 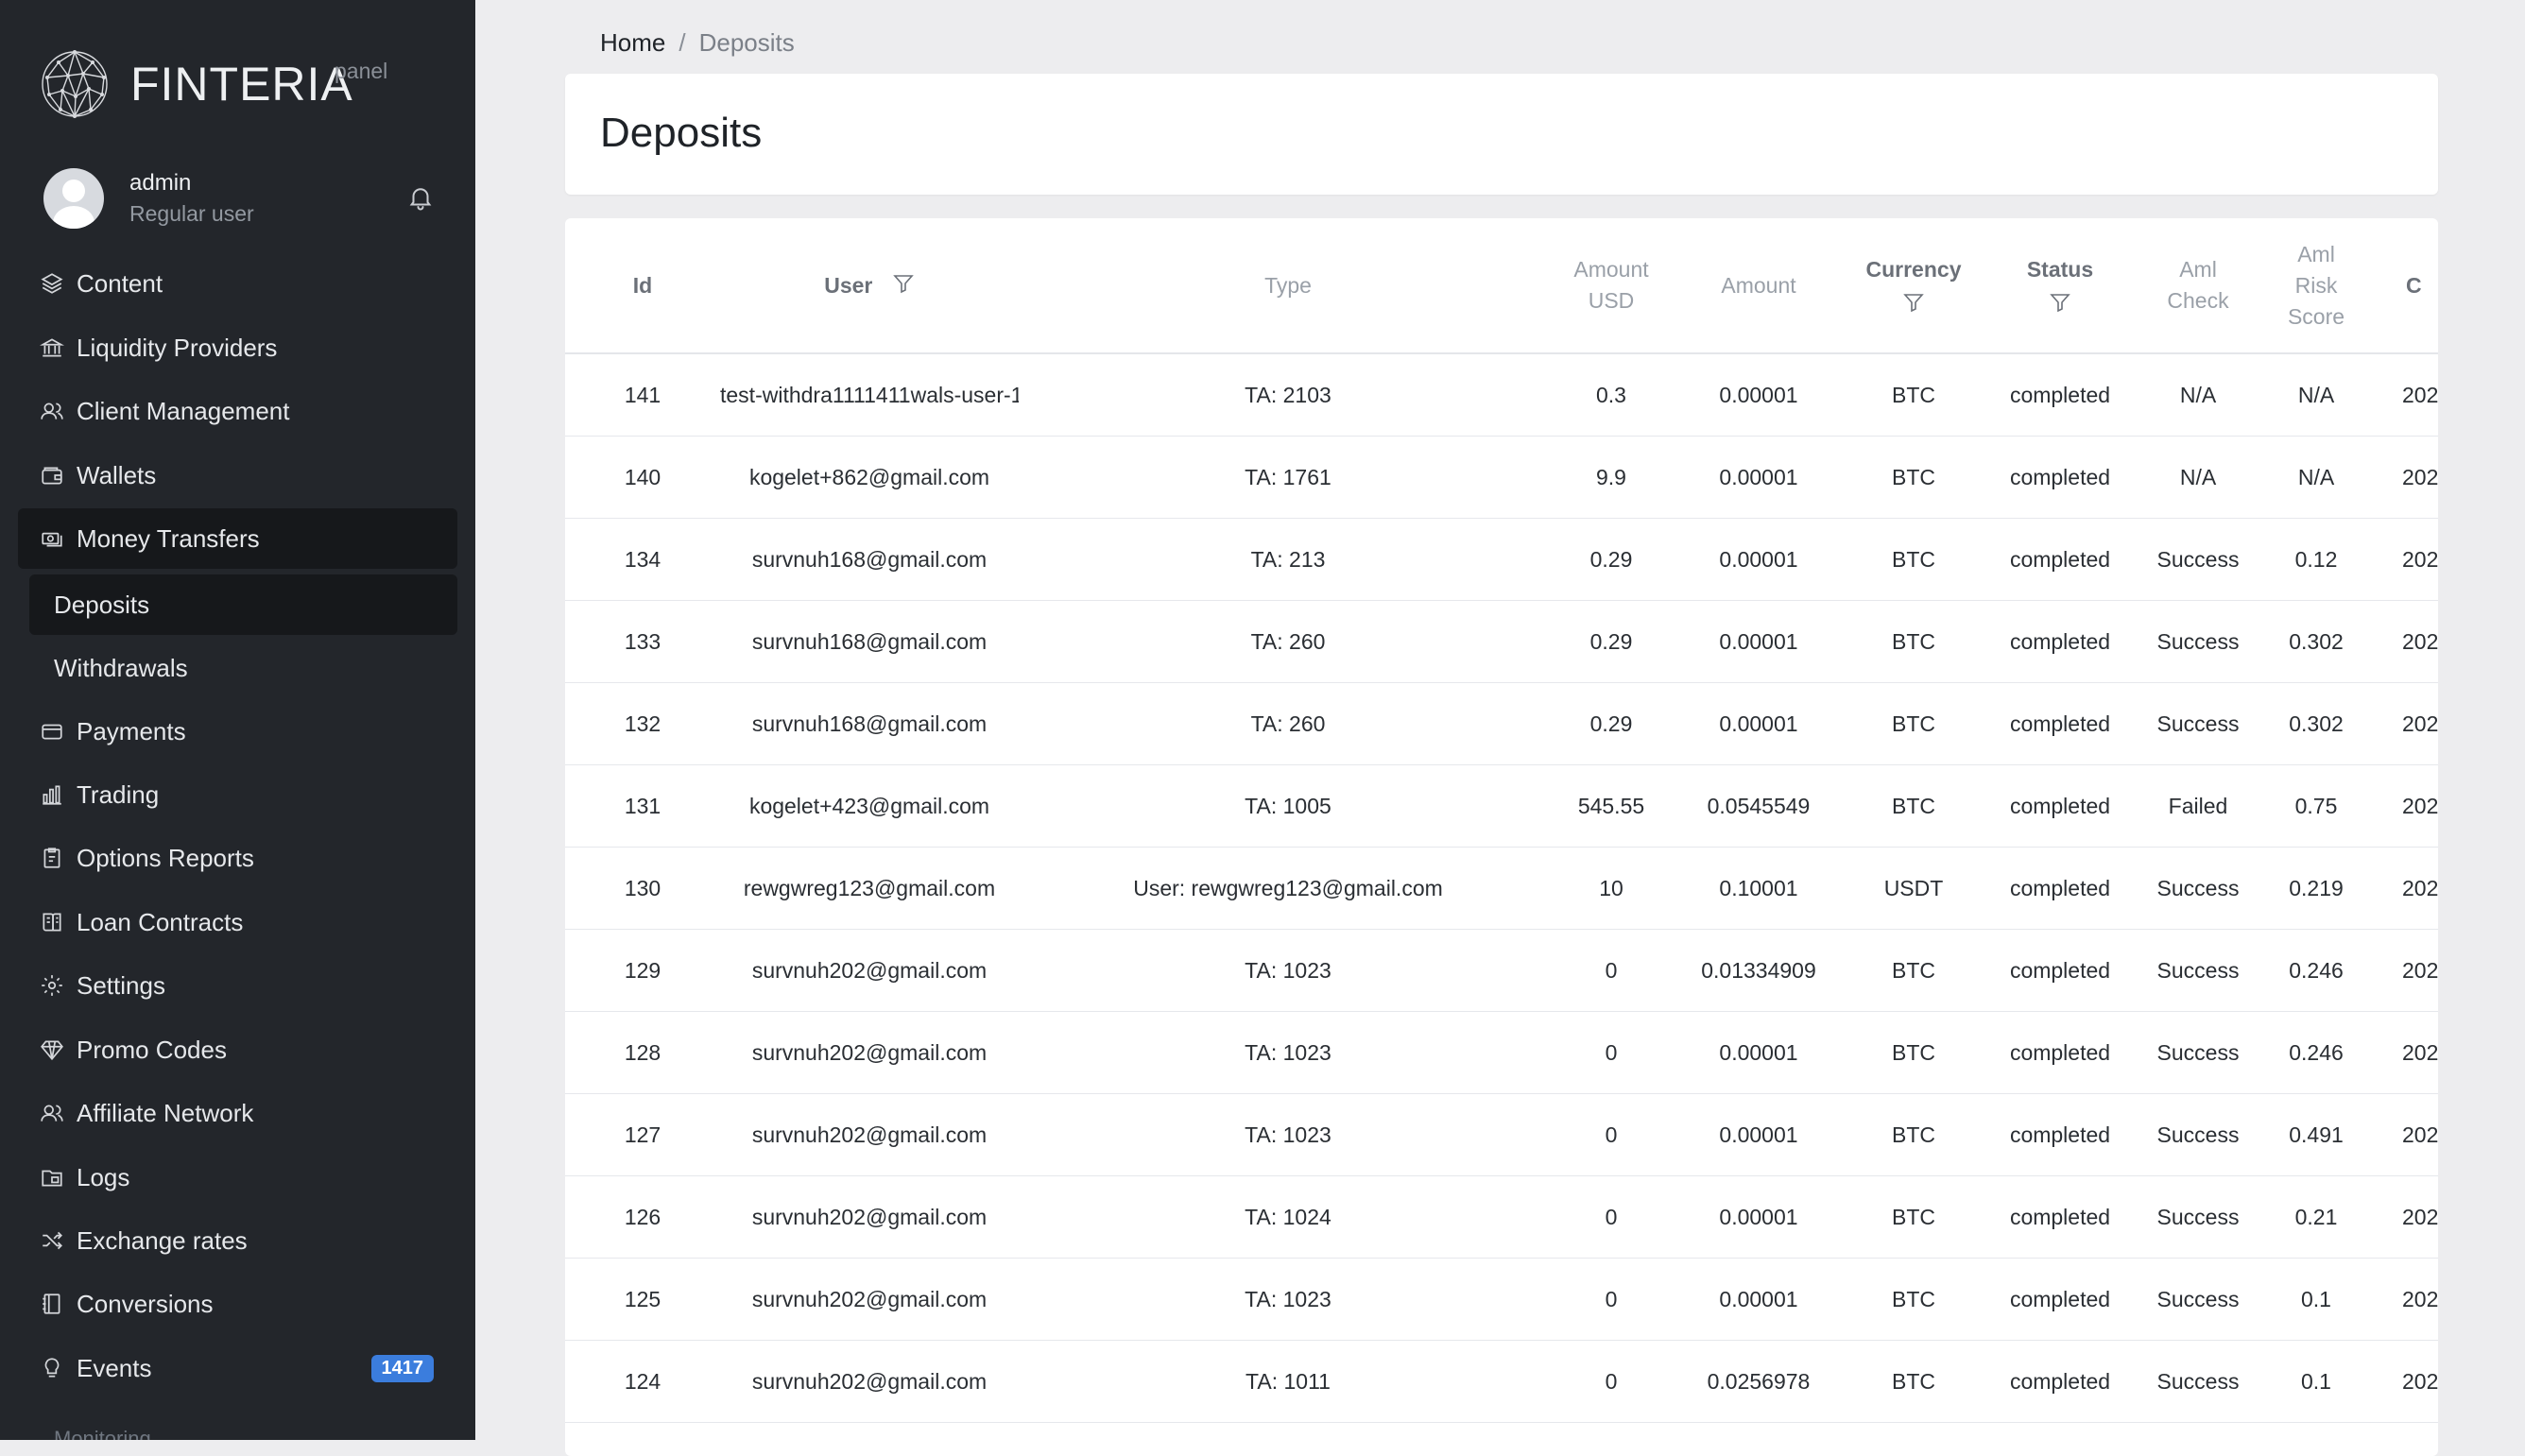 What do you see at coordinates (643, 723) in the screenshot?
I see `cell-id: 132` at bounding box center [643, 723].